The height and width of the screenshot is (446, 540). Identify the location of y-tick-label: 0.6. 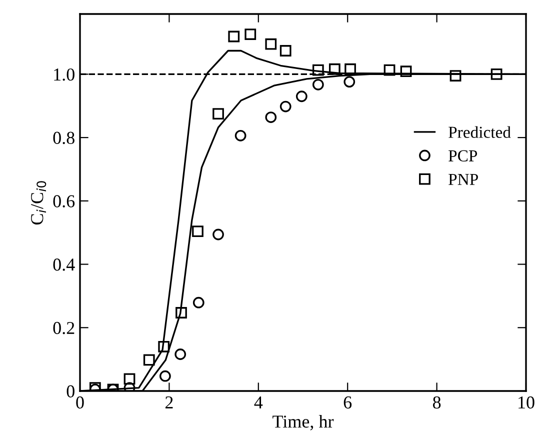
(64, 201).